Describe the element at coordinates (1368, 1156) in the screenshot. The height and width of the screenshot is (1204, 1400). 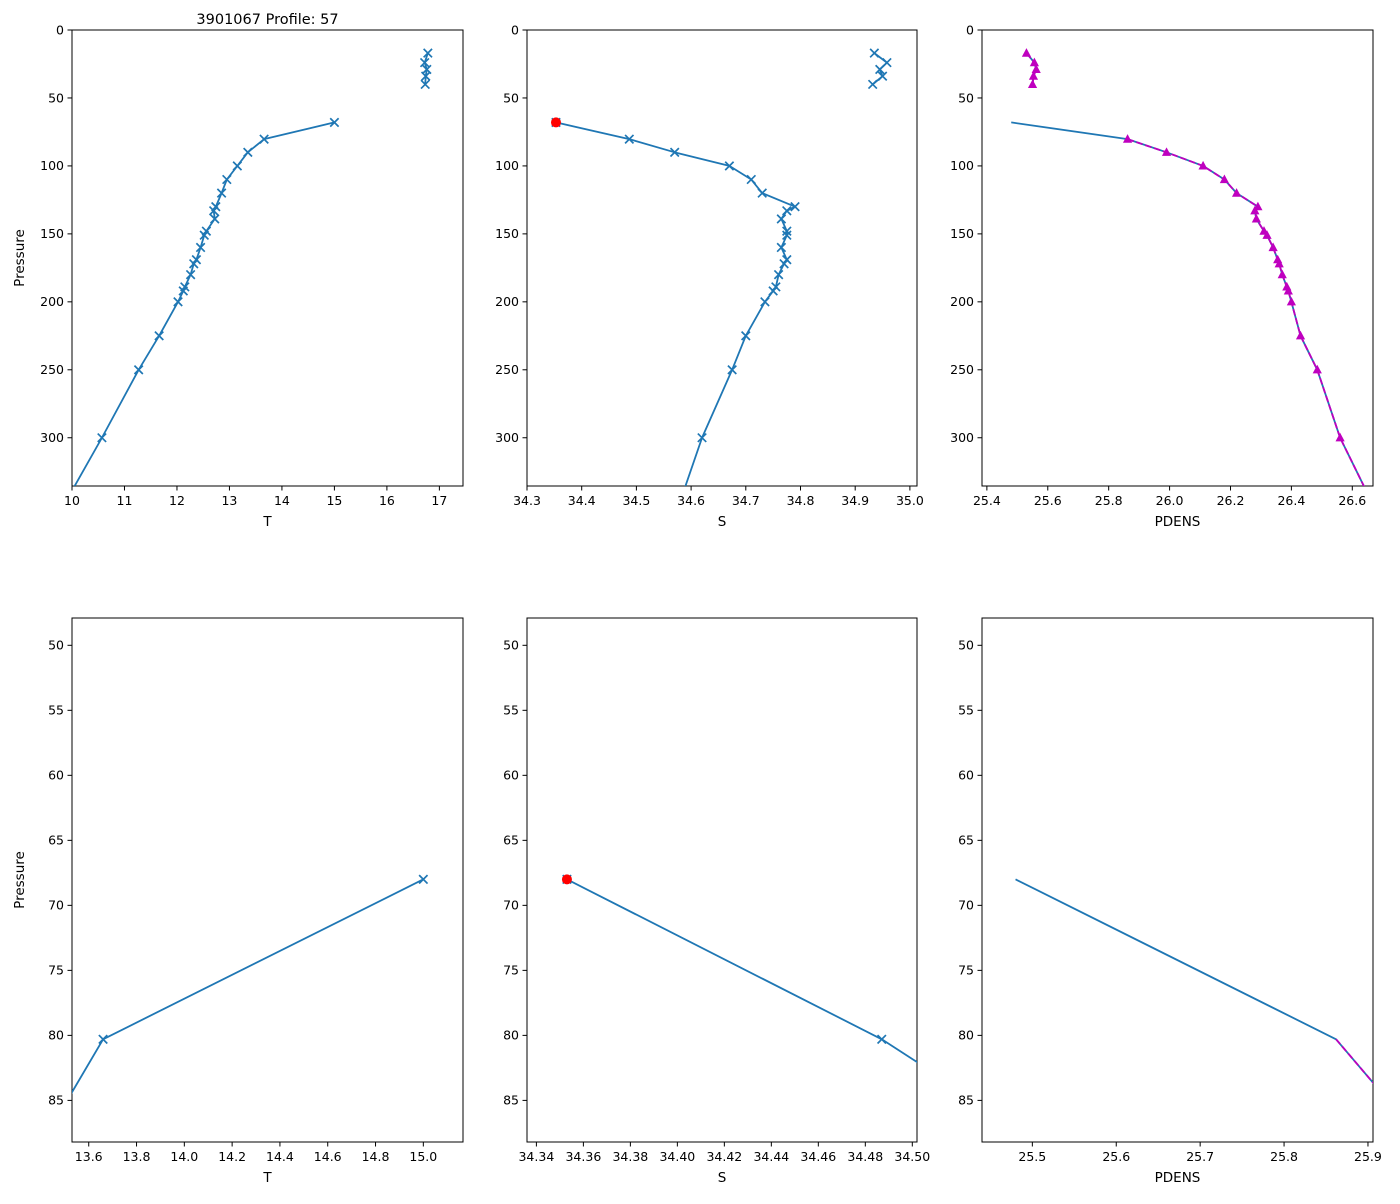
I see `x-tick-label: 25.9` at that location.